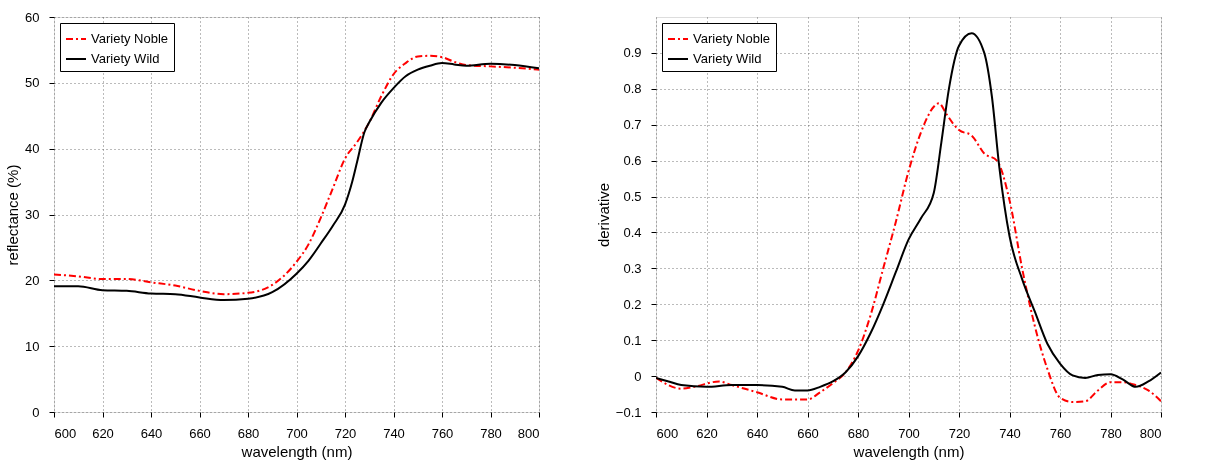 Image resolution: width=1231 pixels, height=466 pixels. What do you see at coordinates (32, 214) in the screenshot?
I see `y-tick-label: 30` at bounding box center [32, 214].